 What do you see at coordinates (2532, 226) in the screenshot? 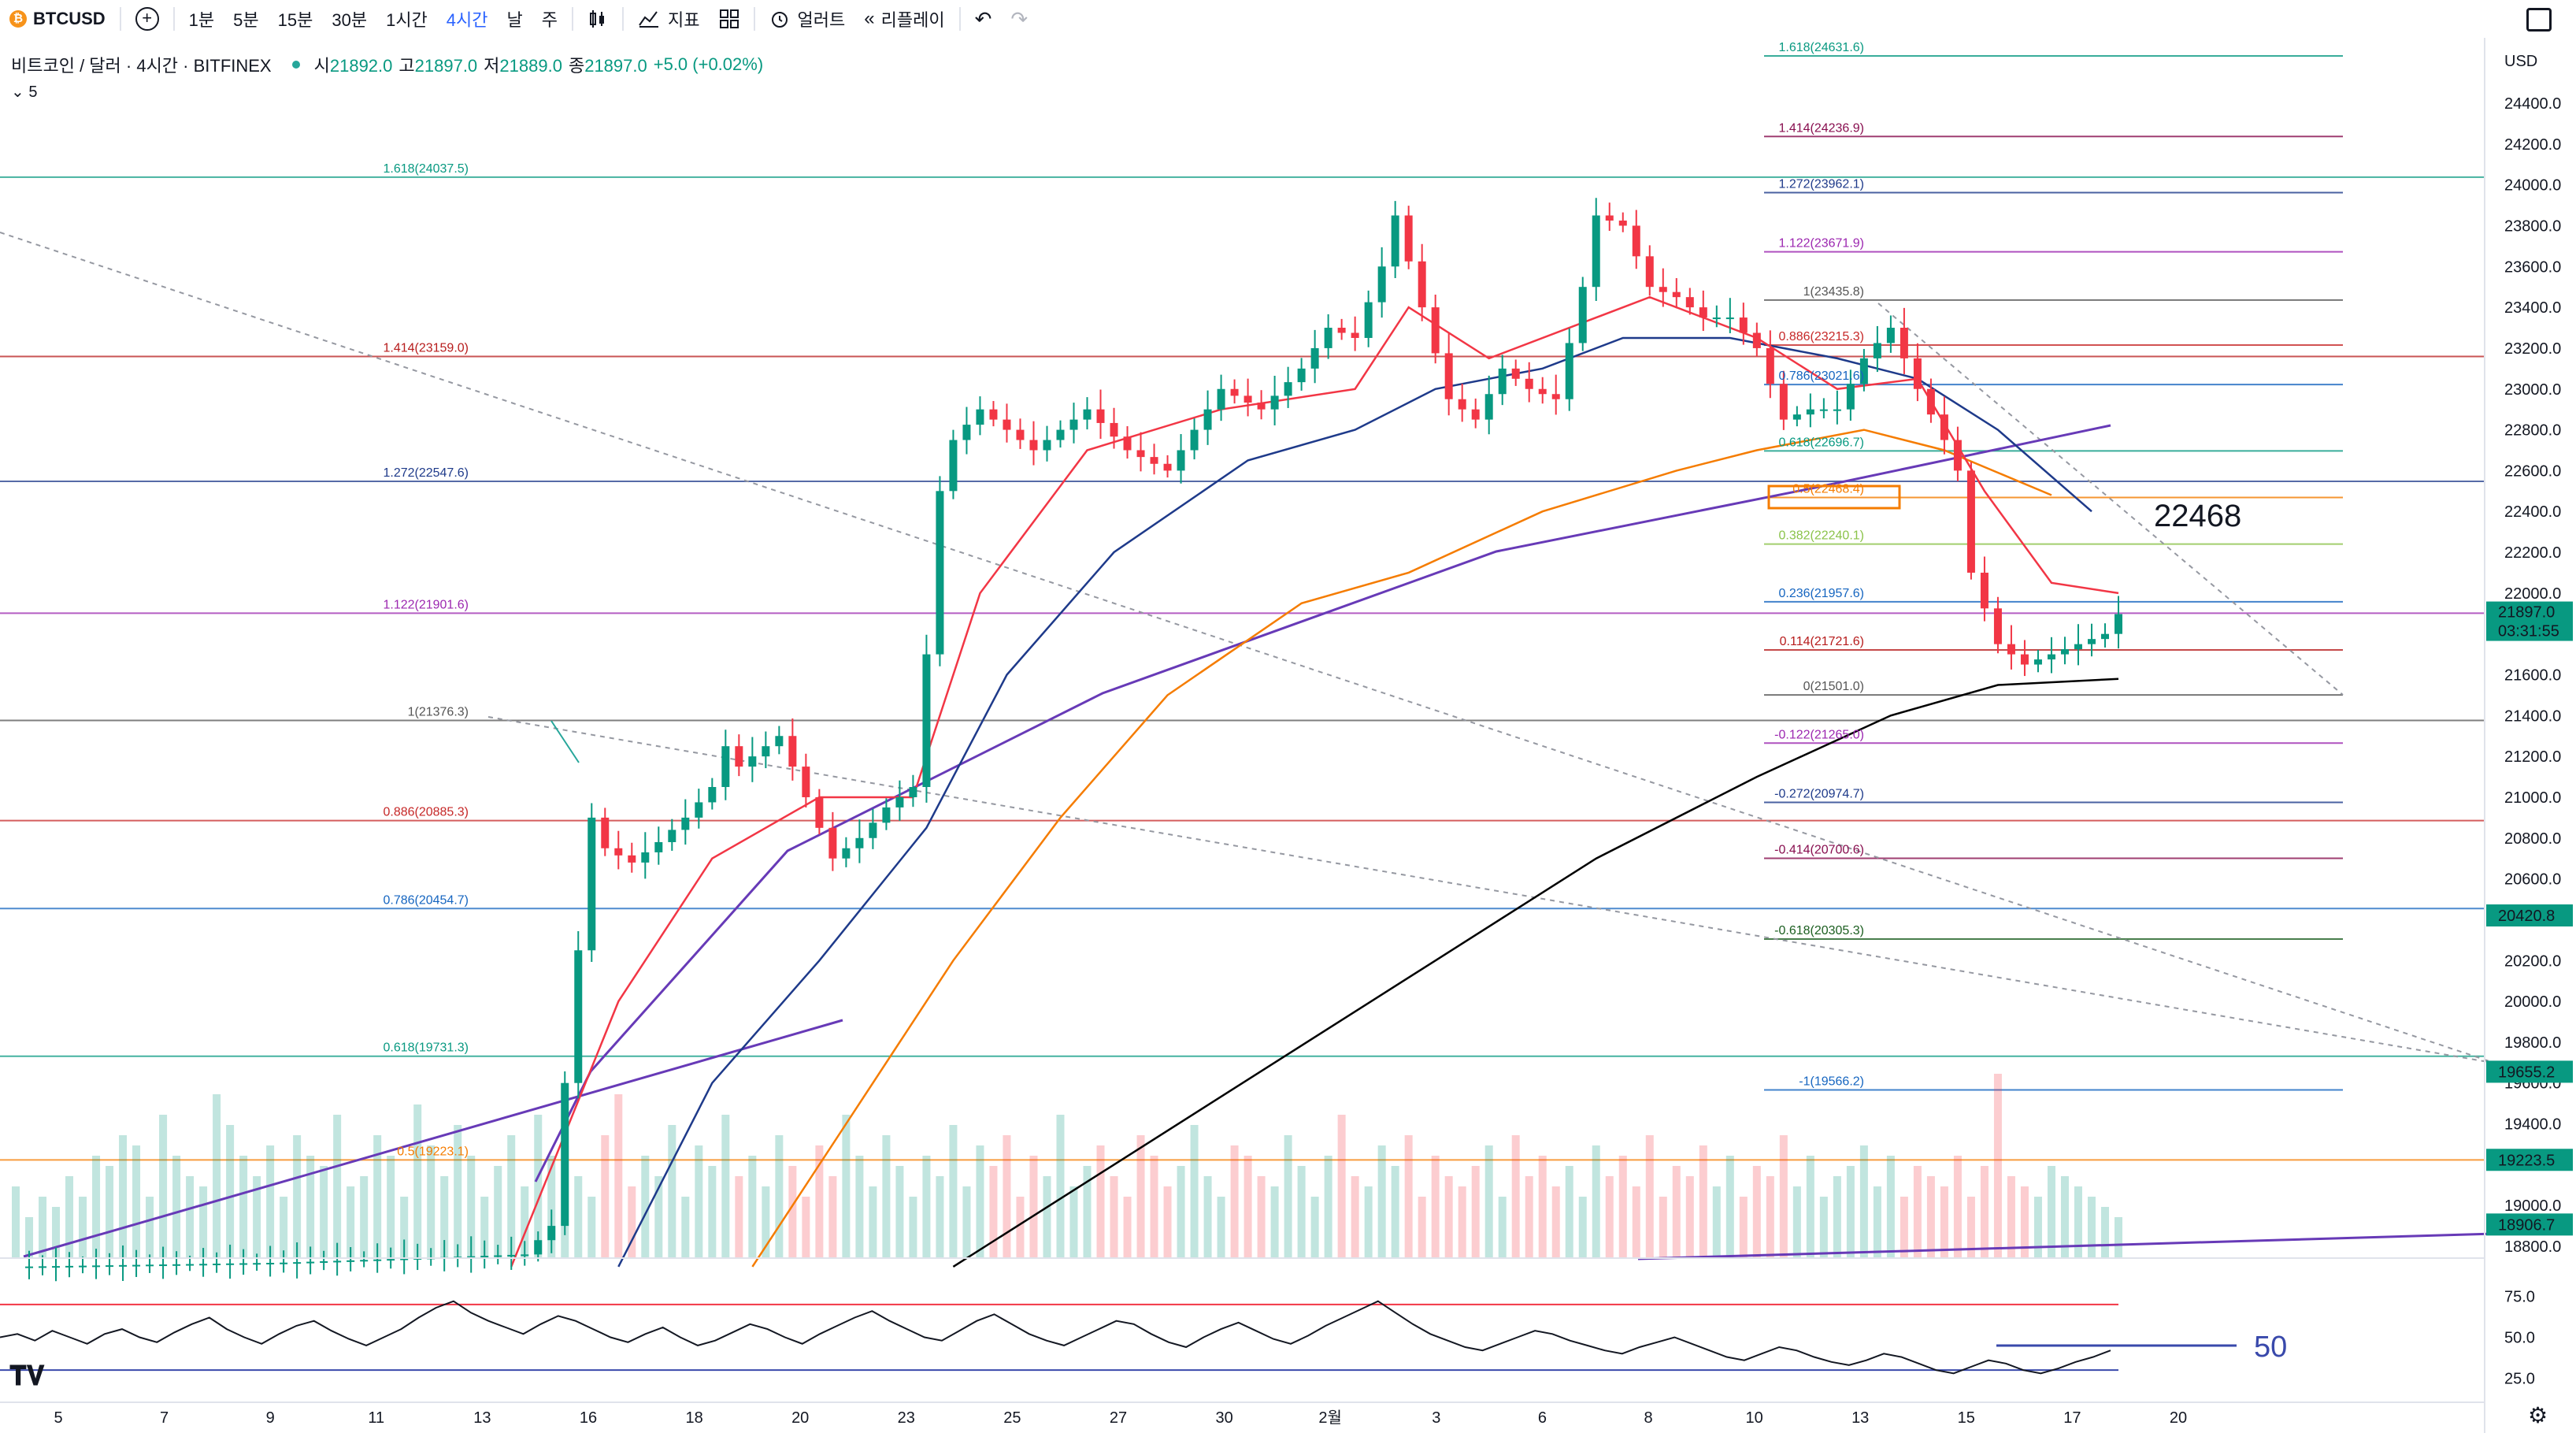
I see `price-tick-label: 23800.0` at bounding box center [2532, 226].